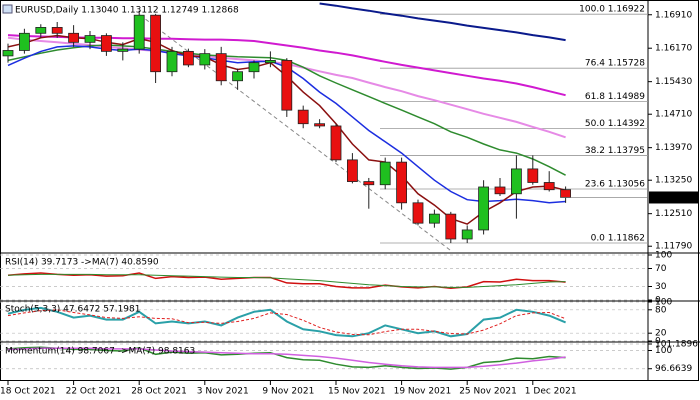 The image size is (700, 400). I want to click on y-tick-label: 1.16910, so click(673, 15).